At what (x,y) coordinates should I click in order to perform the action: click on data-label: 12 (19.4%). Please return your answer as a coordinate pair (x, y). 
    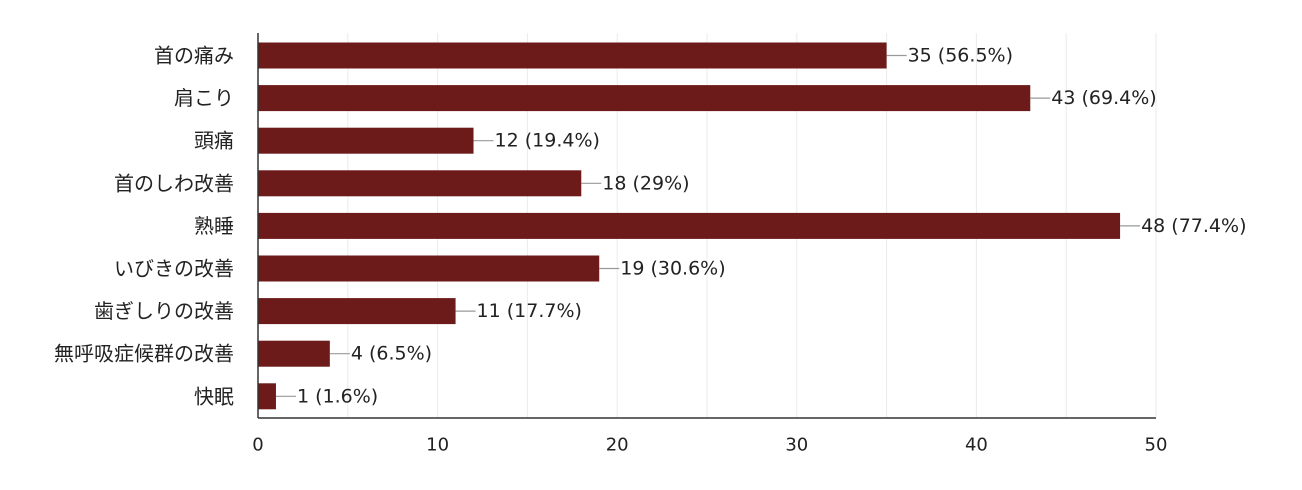
    Looking at the image, I should click on (547, 141).